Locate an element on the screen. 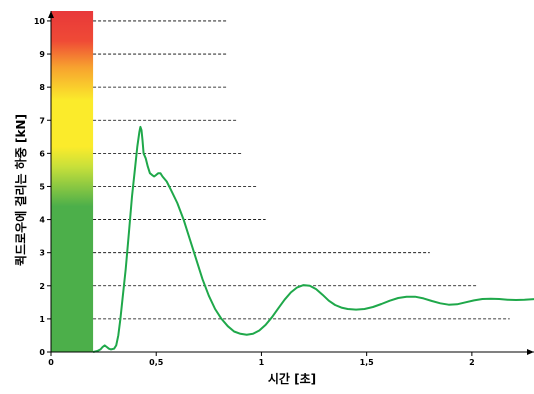  x-tick-label: 1 is located at coordinates (262, 362).